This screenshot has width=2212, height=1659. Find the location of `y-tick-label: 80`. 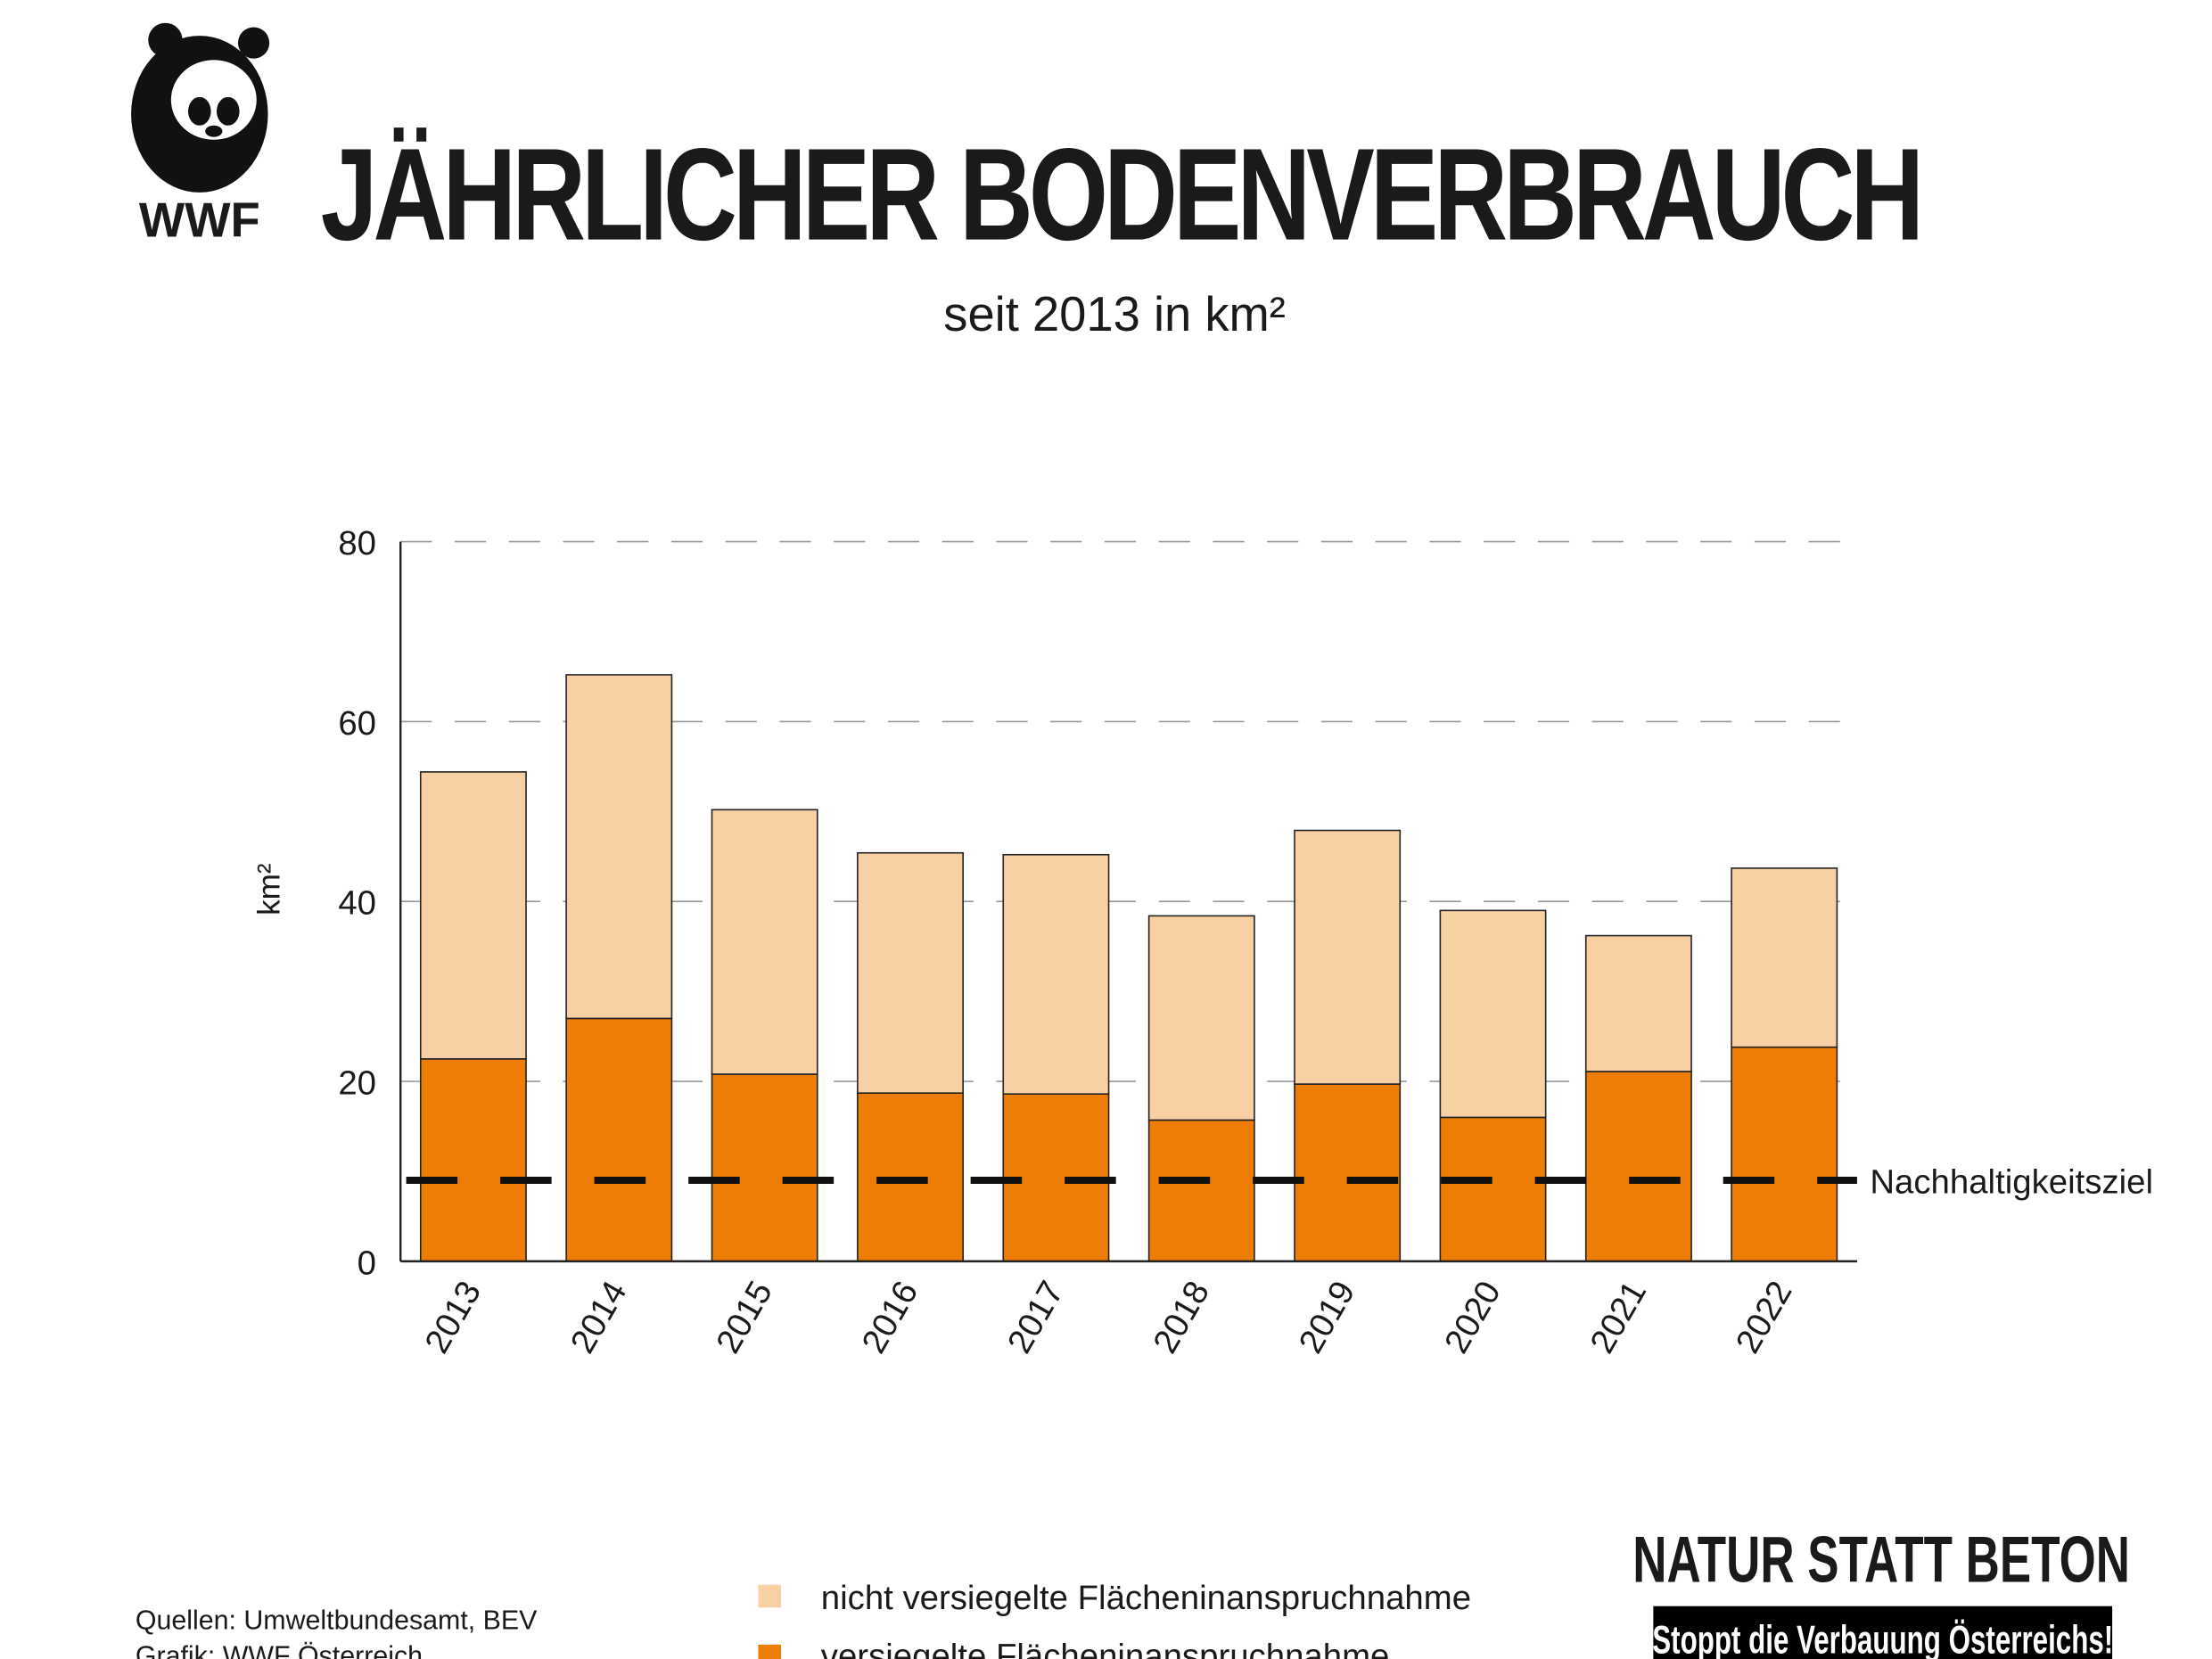

y-tick-label: 80 is located at coordinates (357, 543).